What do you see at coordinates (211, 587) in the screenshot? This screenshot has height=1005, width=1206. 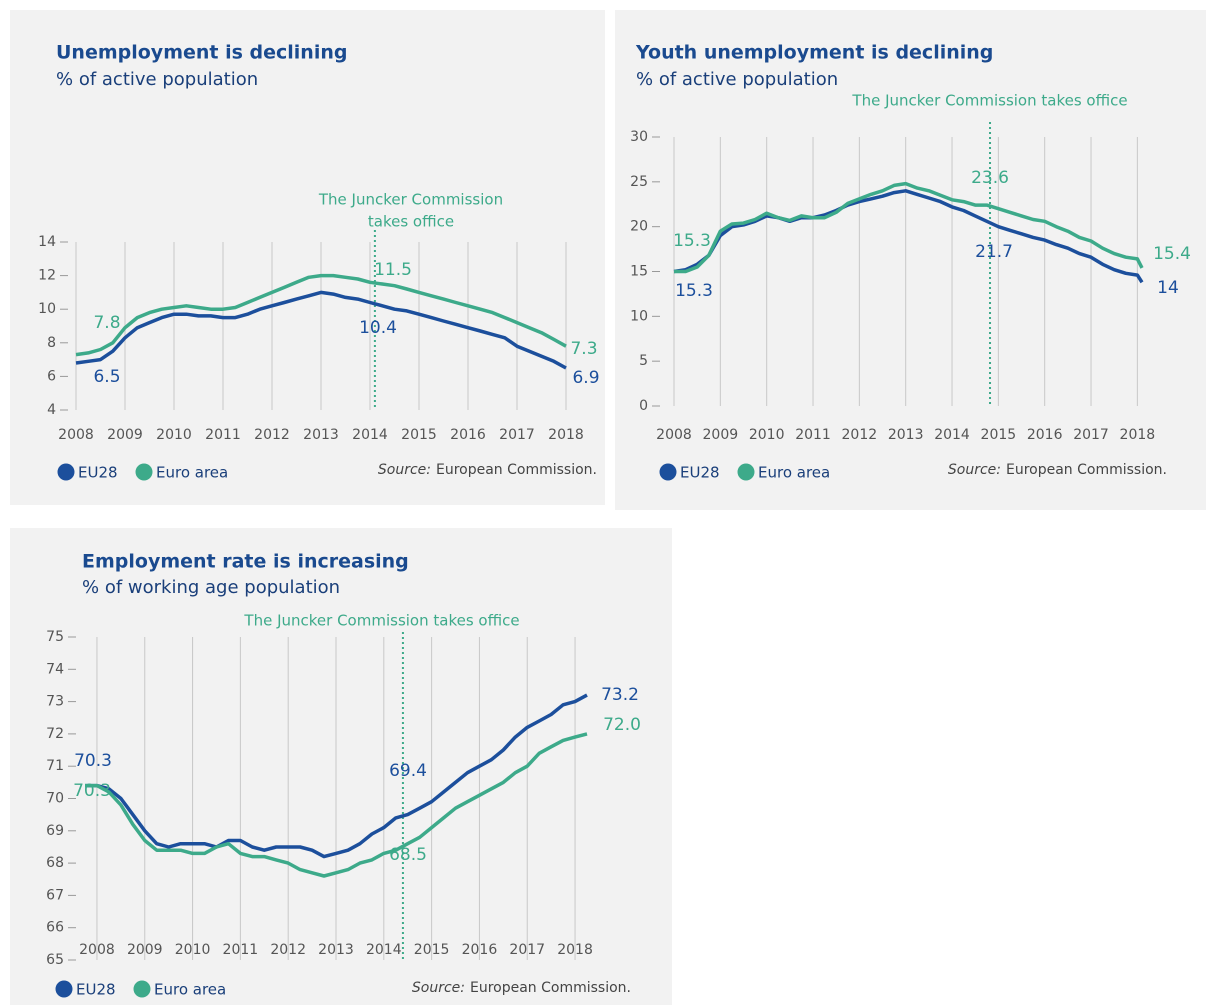 I see `chart-subtitle: % of working age population` at bounding box center [211, 587].